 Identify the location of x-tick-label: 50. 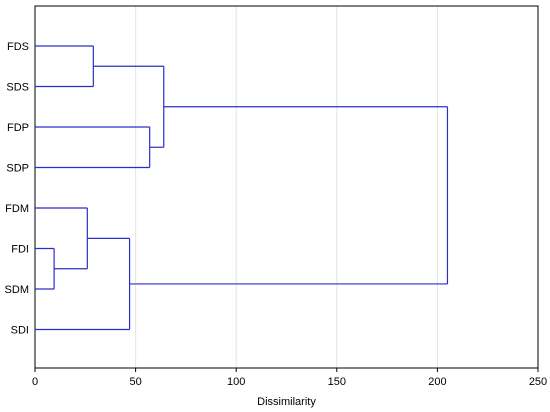
(135, 382).